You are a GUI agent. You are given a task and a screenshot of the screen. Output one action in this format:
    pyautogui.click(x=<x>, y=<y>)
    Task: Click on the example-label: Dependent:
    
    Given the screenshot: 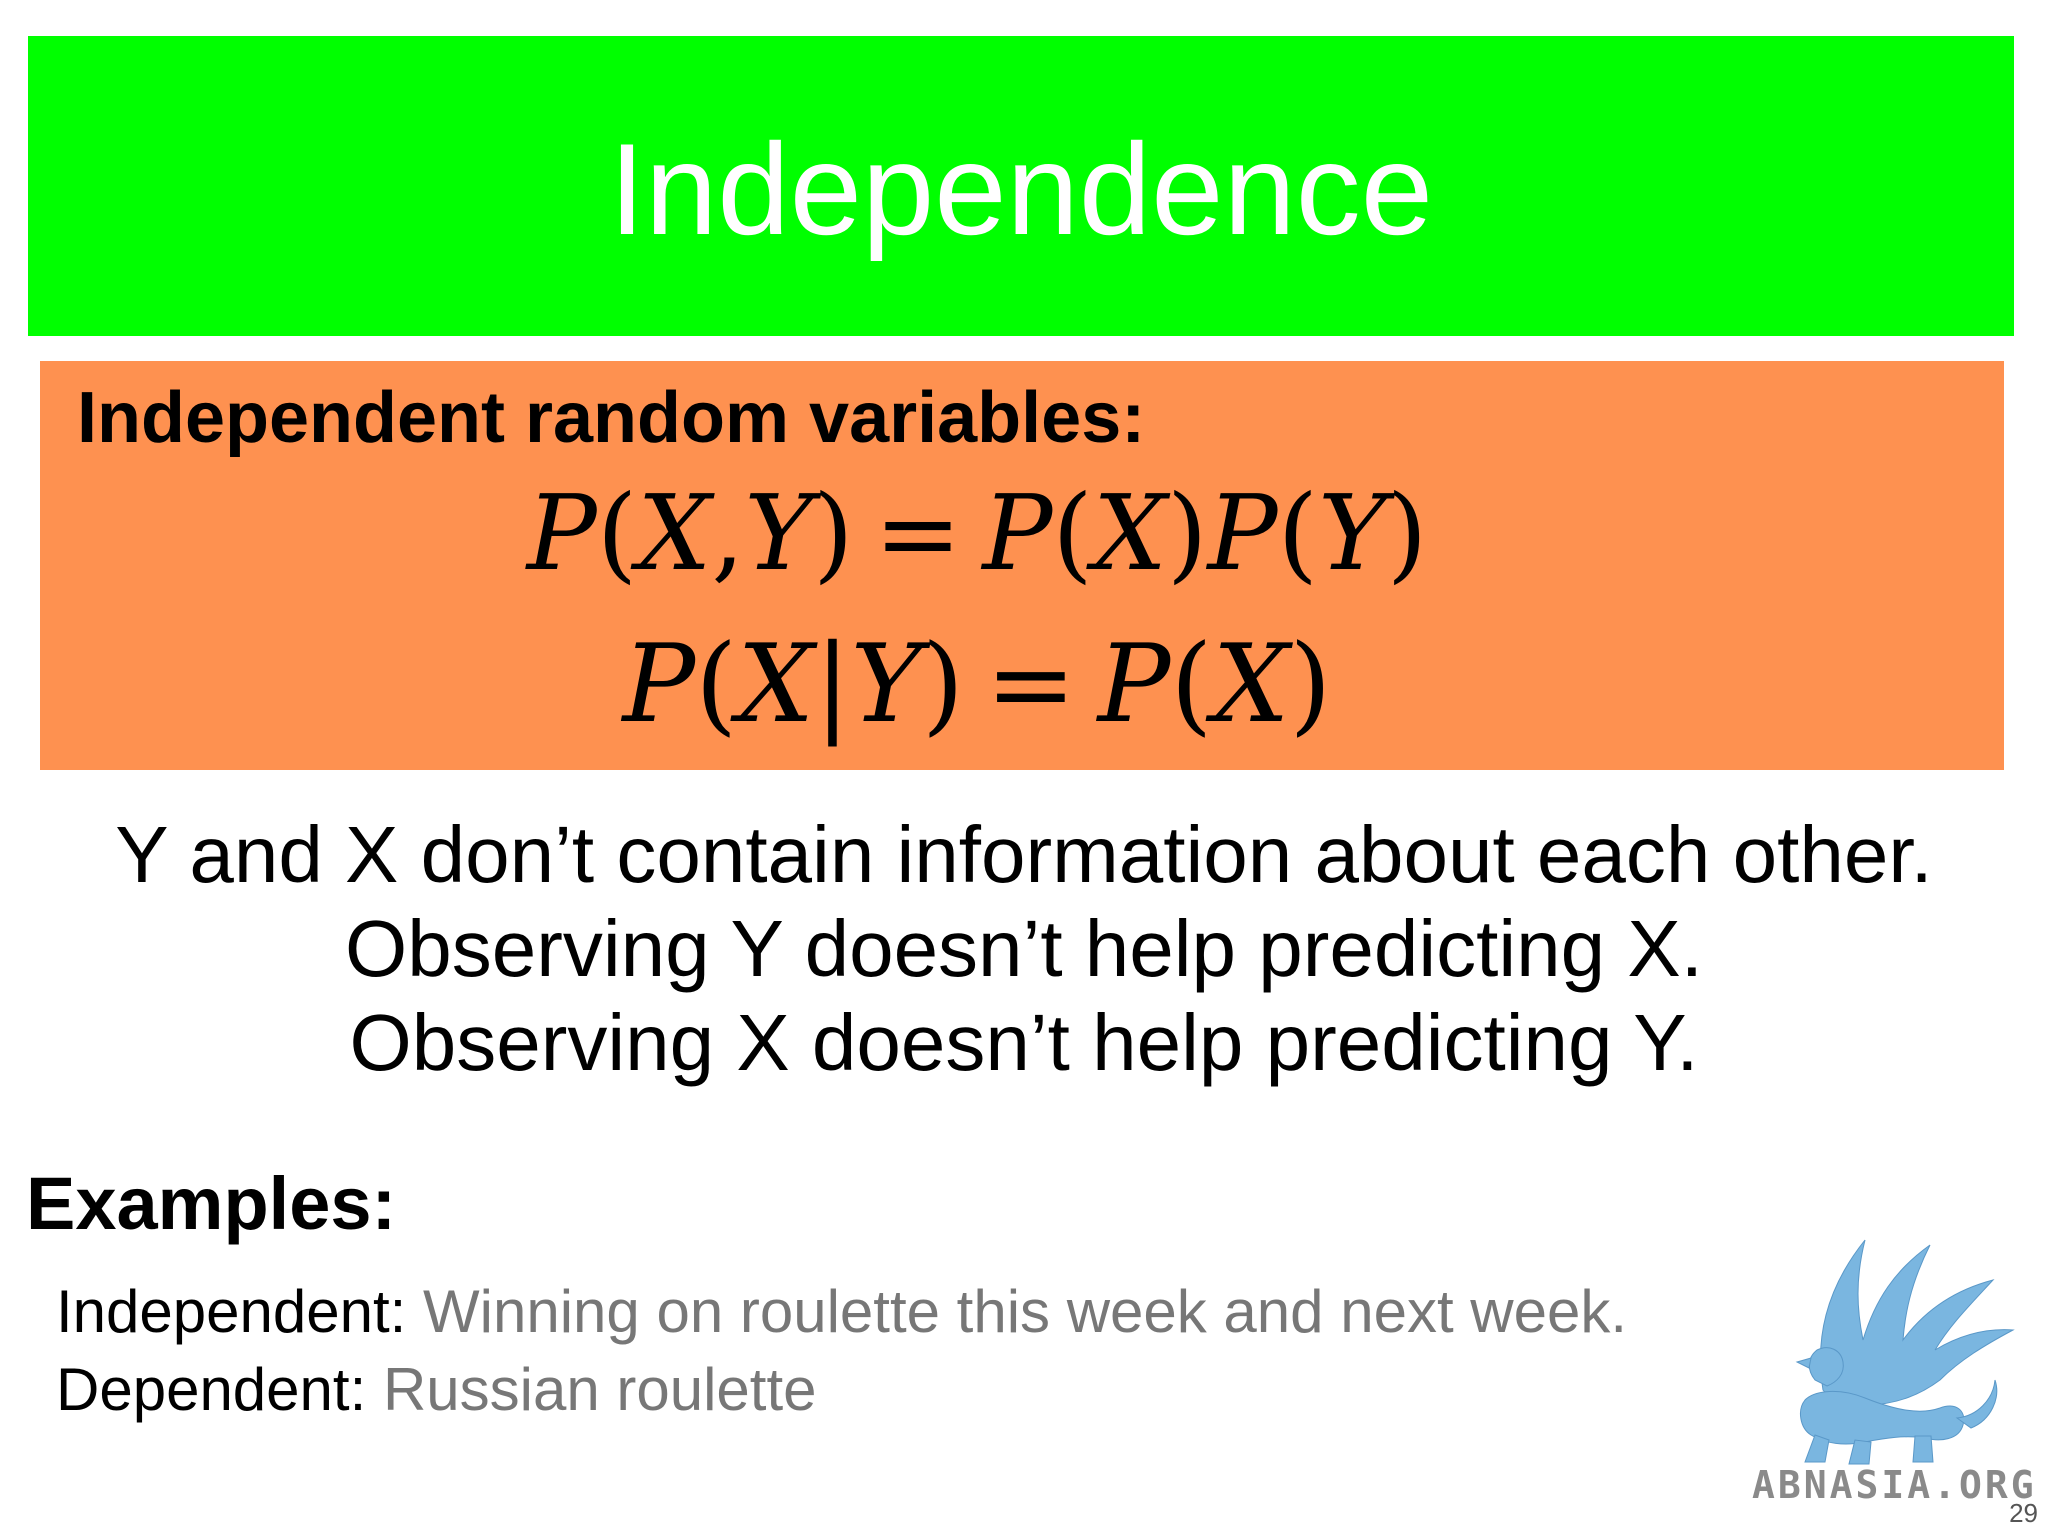 What is the action you would take?
    pyautogui.click(x=211, y=1389)
    